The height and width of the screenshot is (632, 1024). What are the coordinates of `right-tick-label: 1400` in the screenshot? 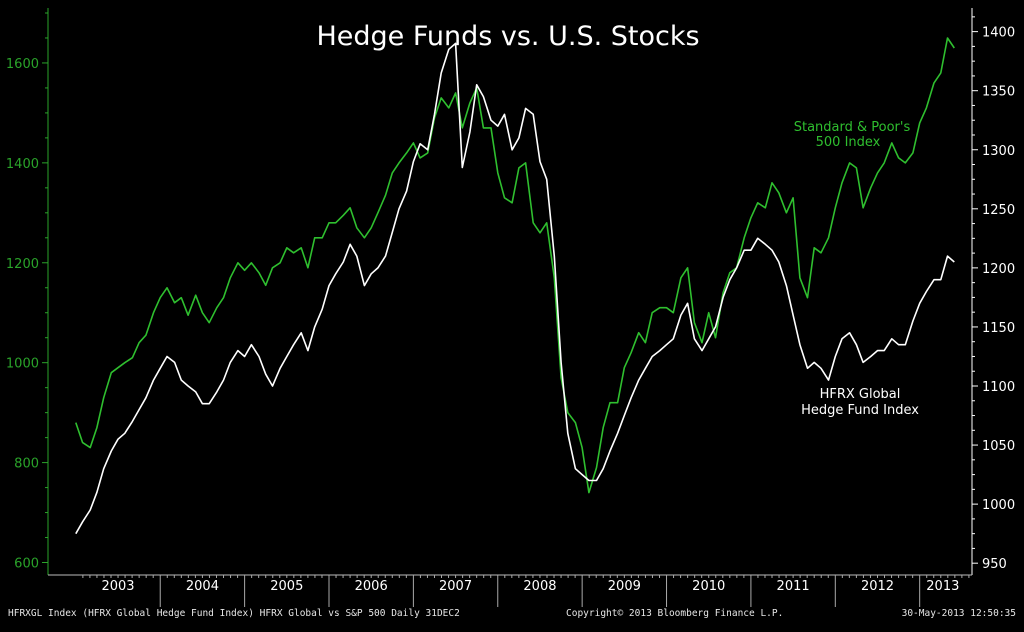 It's located at (998, 33).